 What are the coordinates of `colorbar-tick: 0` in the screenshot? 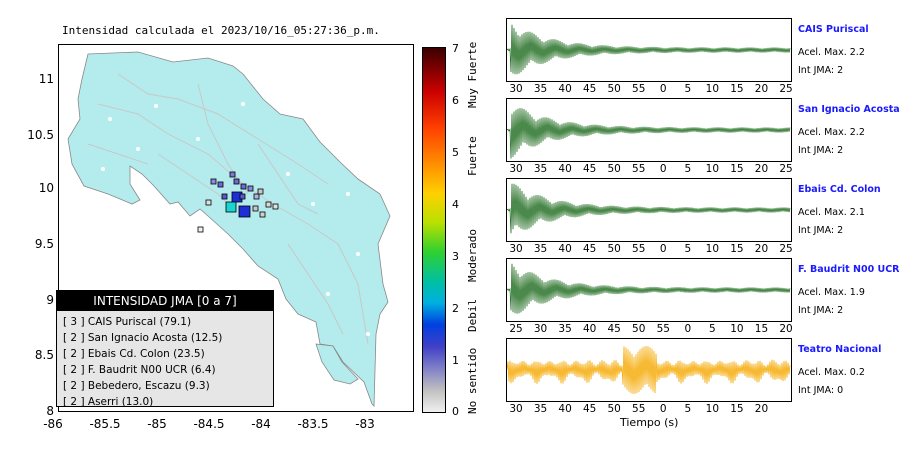 It's located at (455, 411).